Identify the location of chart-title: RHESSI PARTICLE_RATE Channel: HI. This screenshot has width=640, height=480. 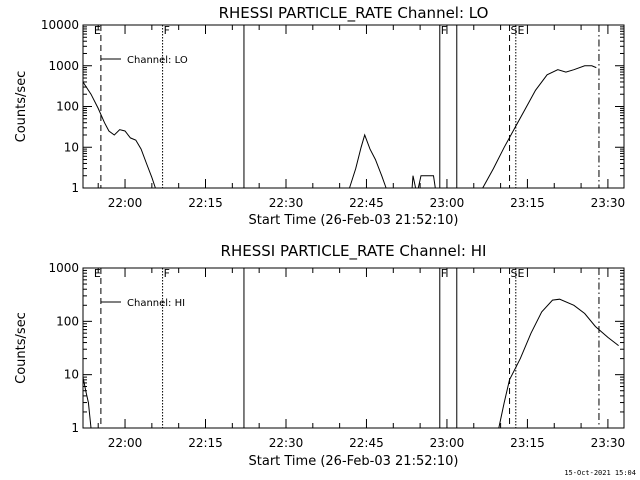
(354, 251).